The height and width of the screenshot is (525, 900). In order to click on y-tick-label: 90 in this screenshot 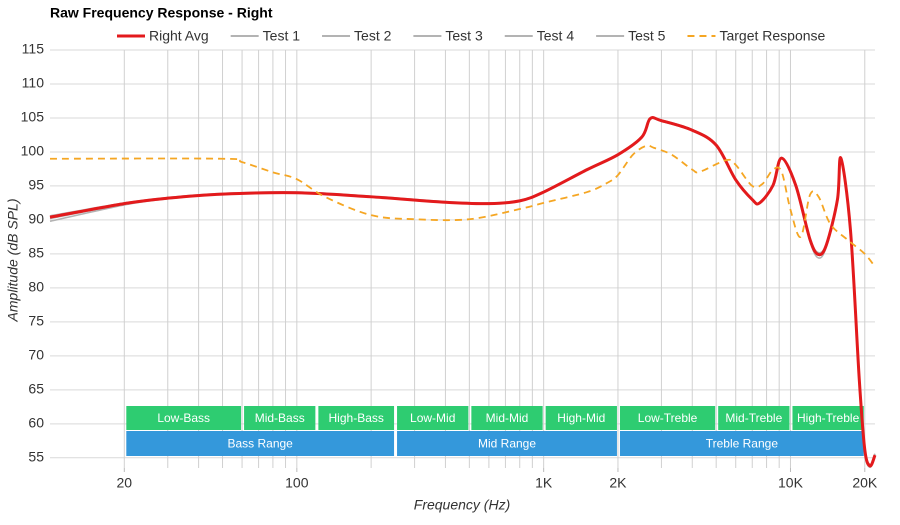, I will do `click(36, 219)`.